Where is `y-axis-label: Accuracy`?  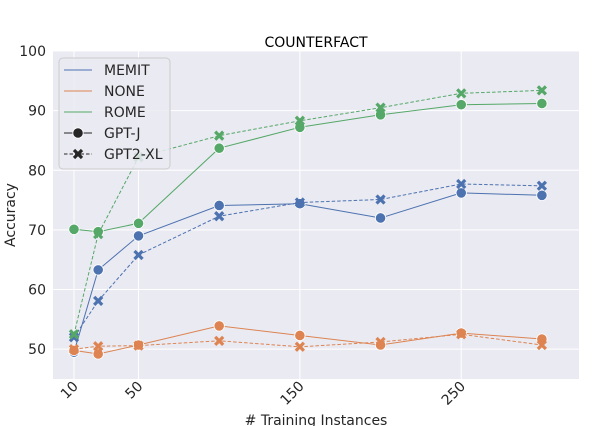
y-axis-label: Accuracy is located at coordinates (11, 215).